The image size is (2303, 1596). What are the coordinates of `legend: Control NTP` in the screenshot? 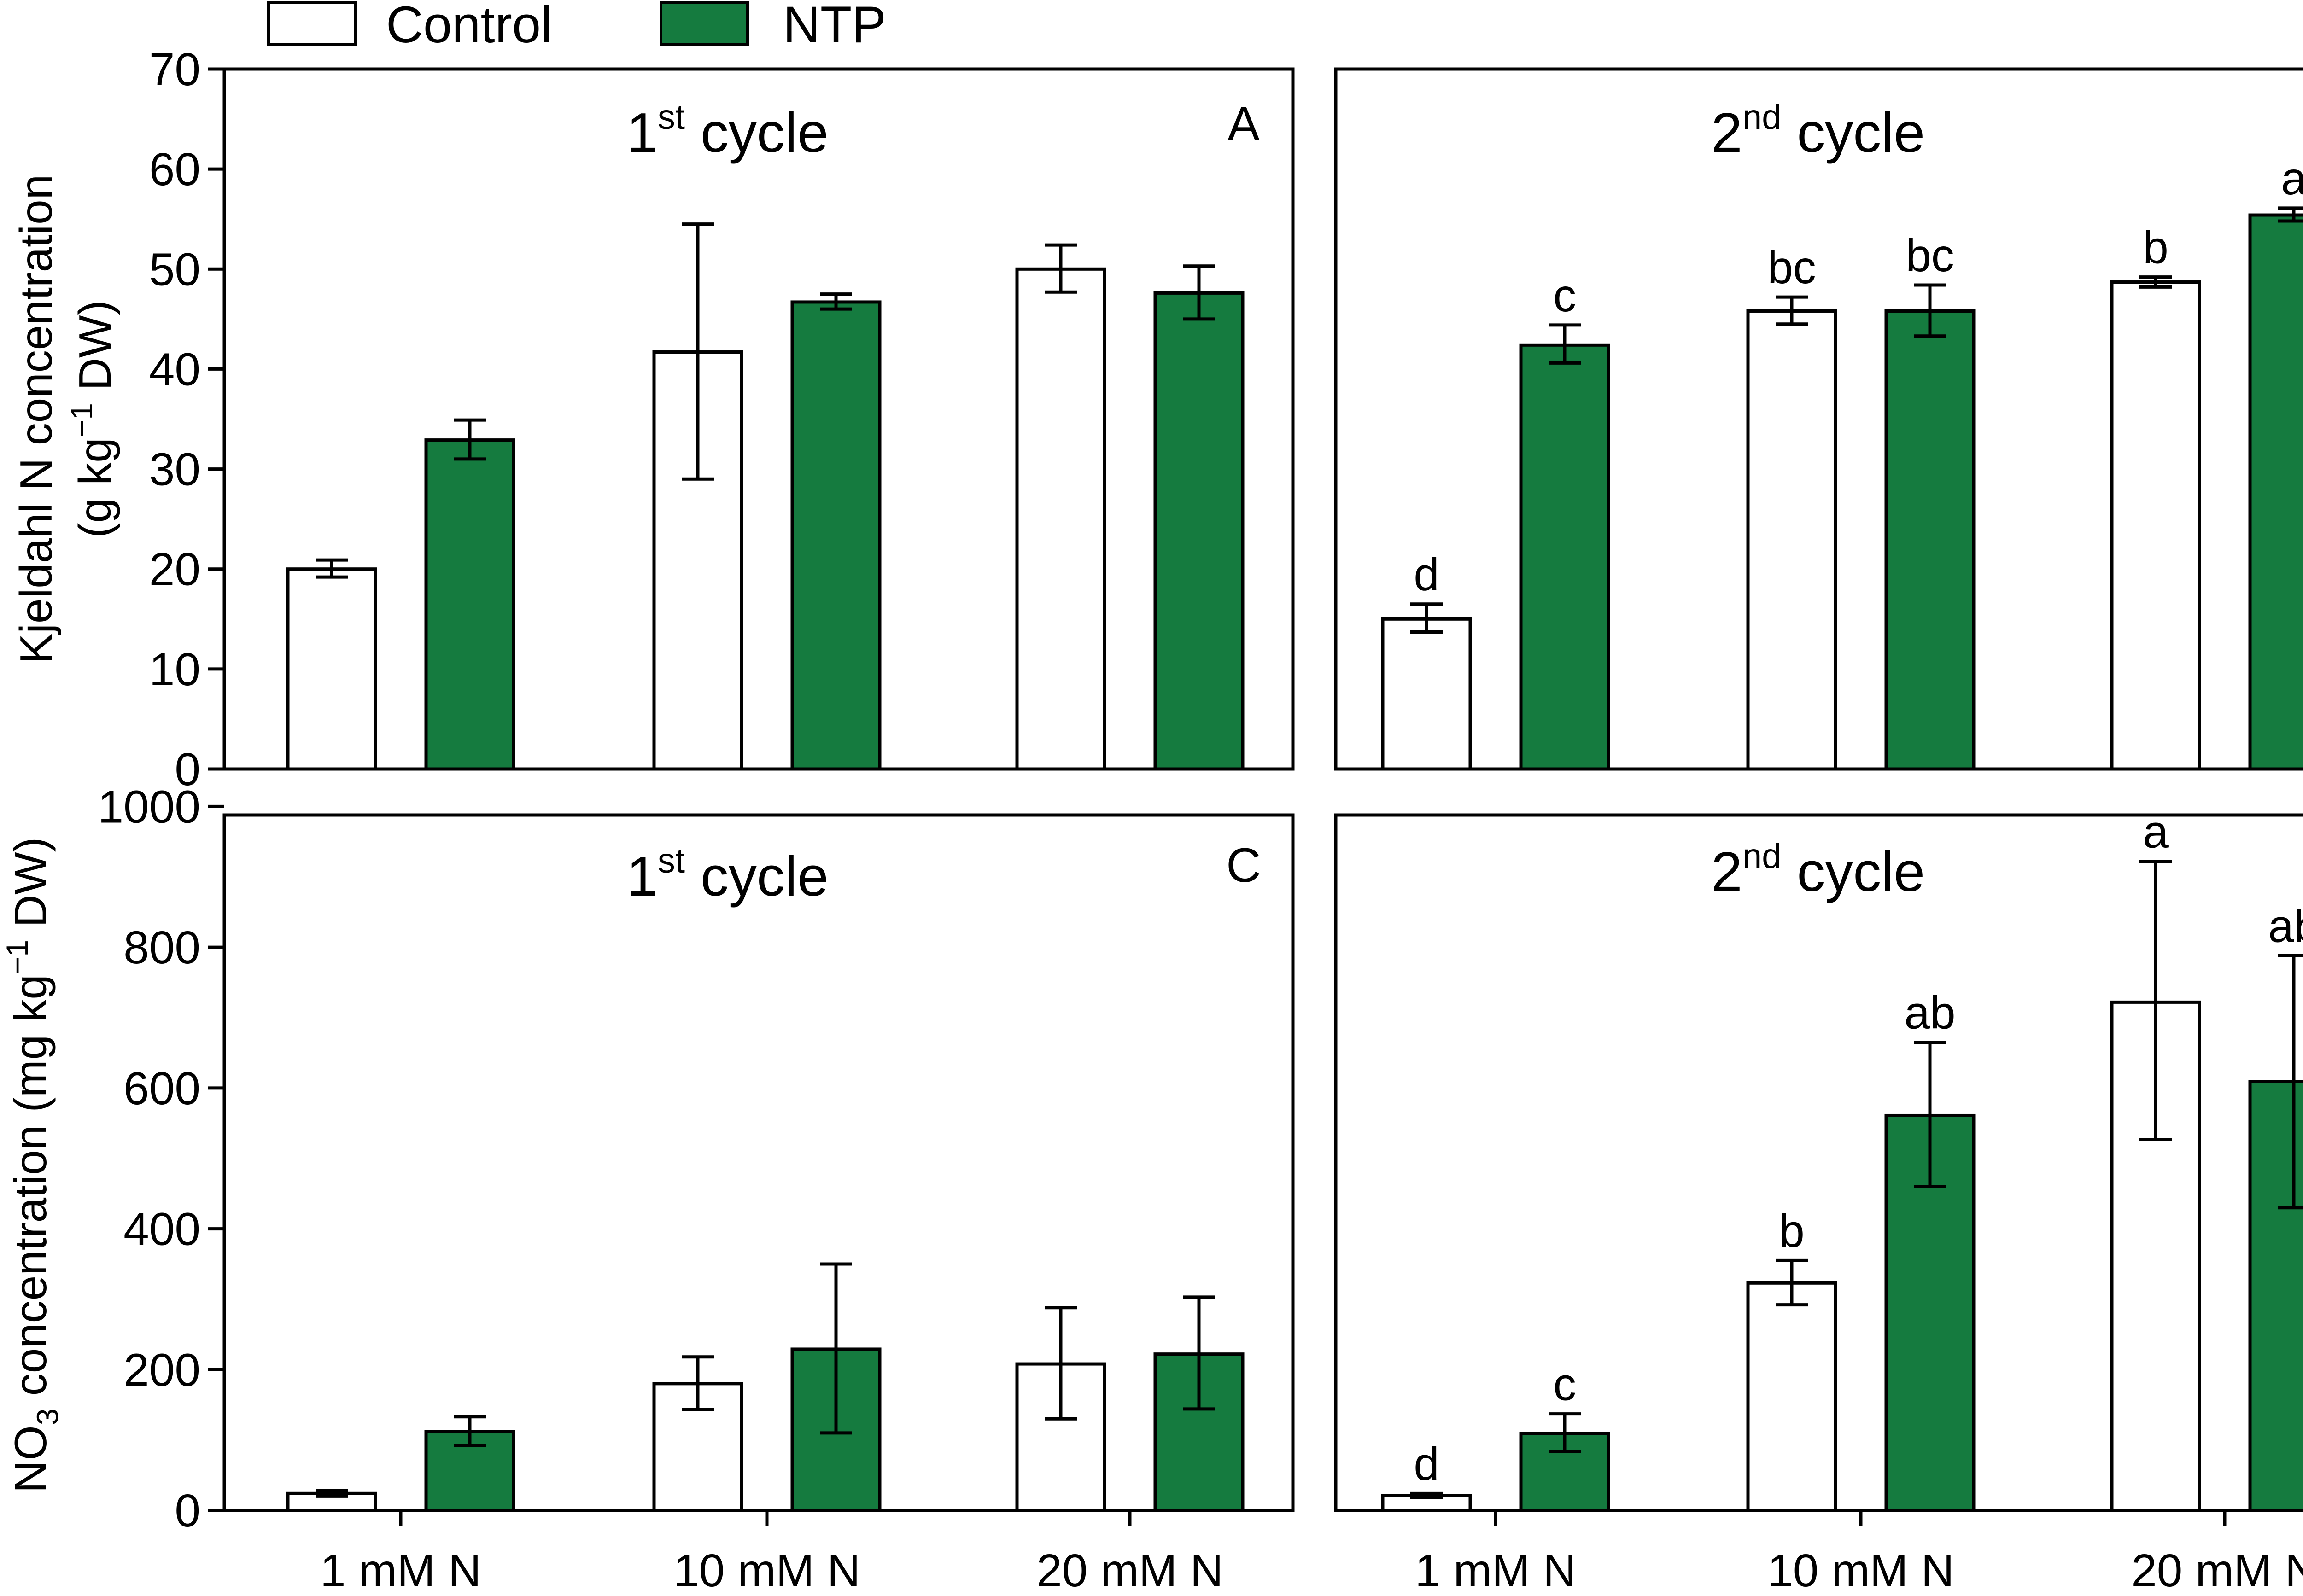 It's located at (577, 27).